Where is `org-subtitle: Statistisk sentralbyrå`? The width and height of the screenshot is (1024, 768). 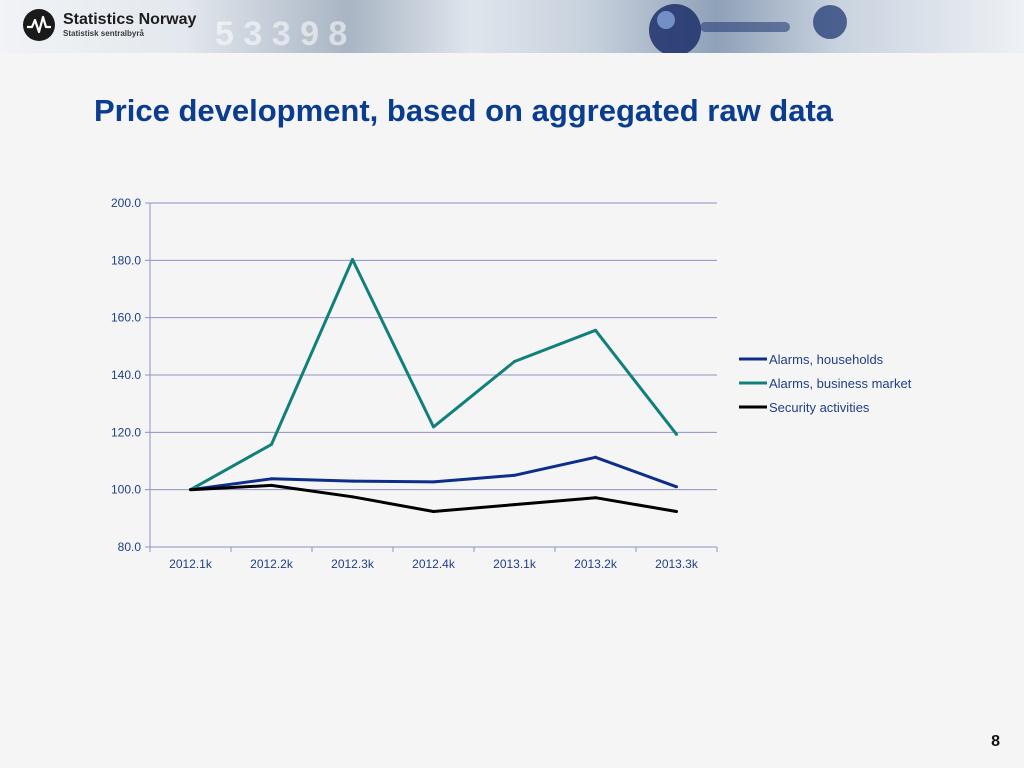
org-subtitle: Statistisk sentralbyrå is located at coordinates (103, 33).